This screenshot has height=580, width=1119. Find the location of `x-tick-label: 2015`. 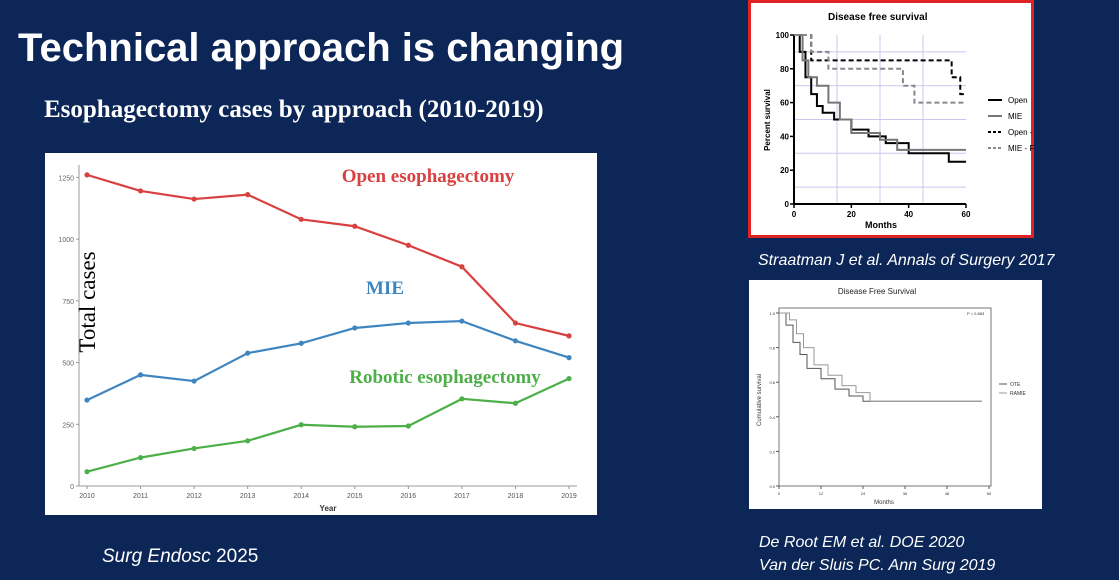

x-tick-label: 2015 is located at coordinates (355, 496).